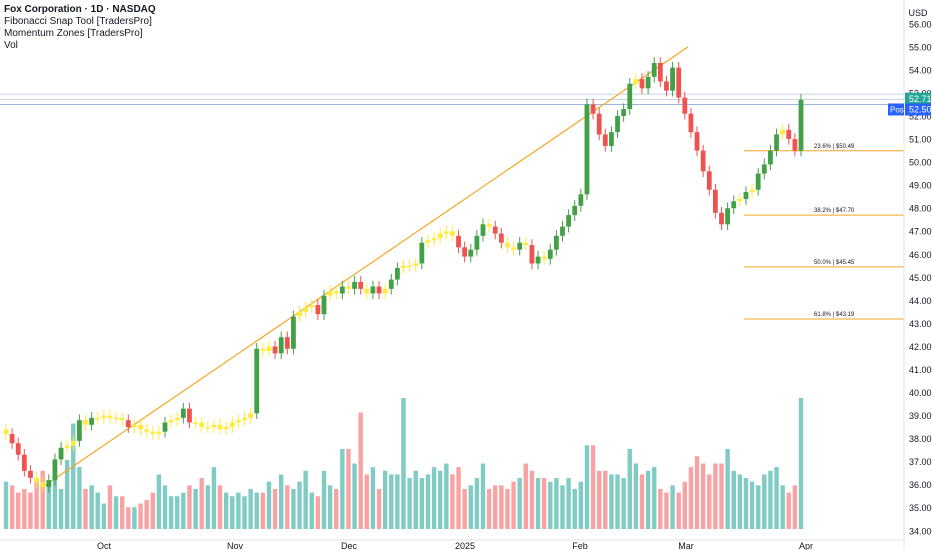 Image resolution: width=932 pixels, height=550 pixels. Describe the element at coordinates (918, 13) in the screenshot. I see `currency-label: USD` at that location.